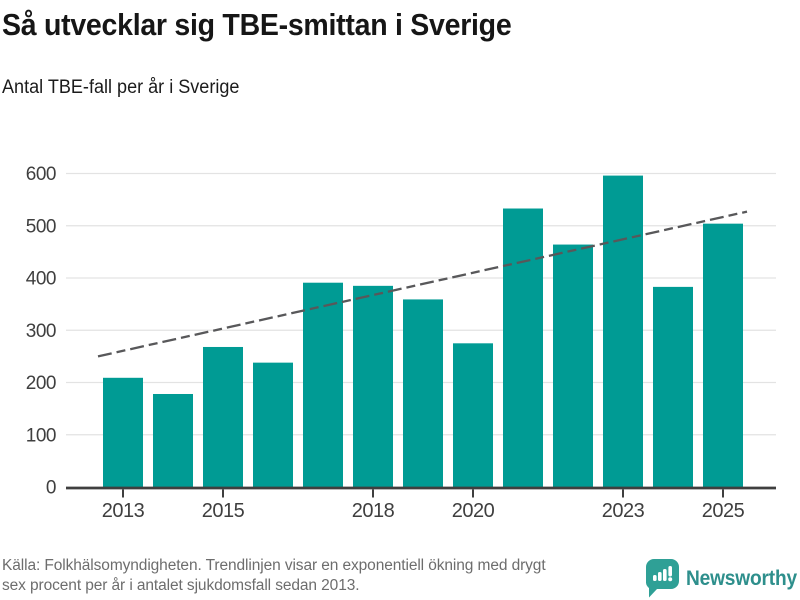 The image size is (800, 600). What do you see at coordinates (223, 416) in the screenshot?
I see `bar-2015` at bounding box center [223, 416].